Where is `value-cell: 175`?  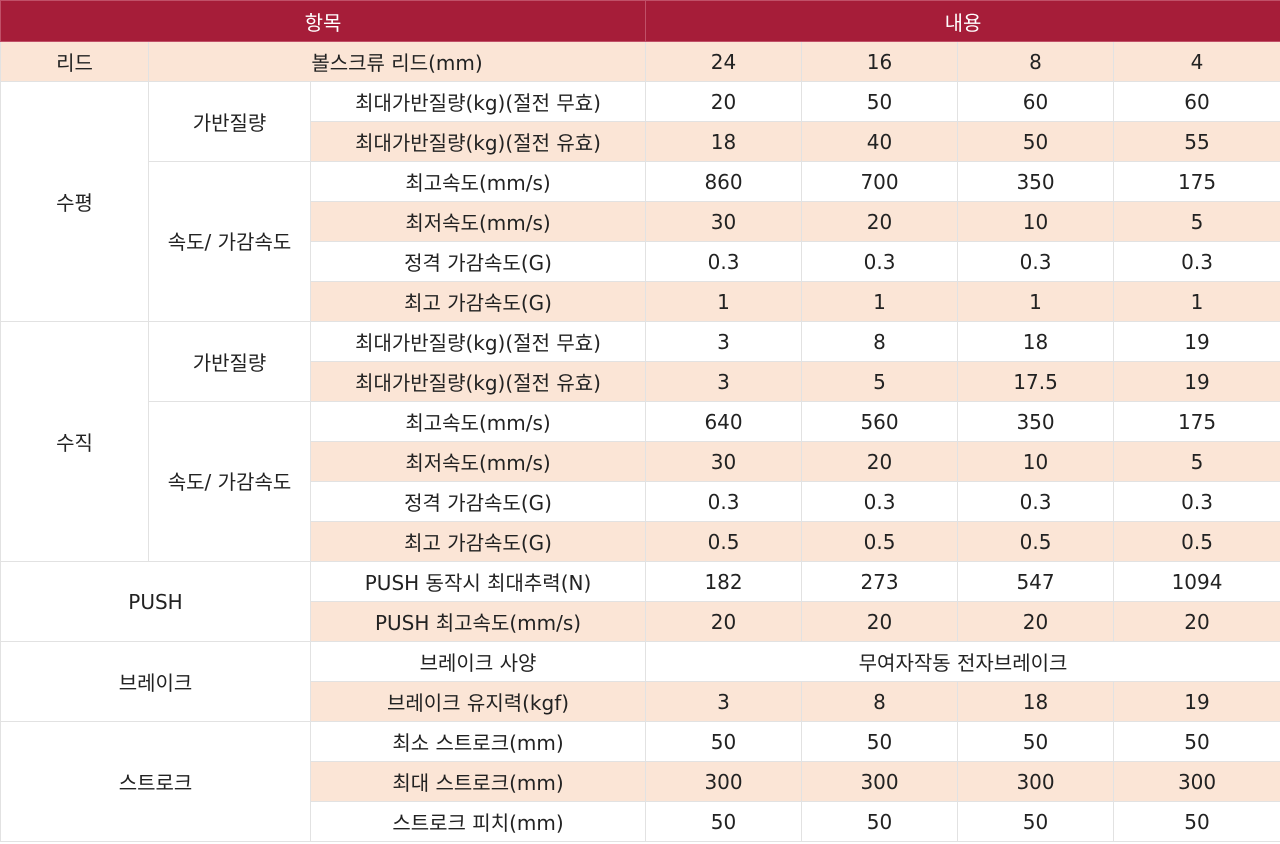
value-cell: 175 is located at coordinates (1196, 181).